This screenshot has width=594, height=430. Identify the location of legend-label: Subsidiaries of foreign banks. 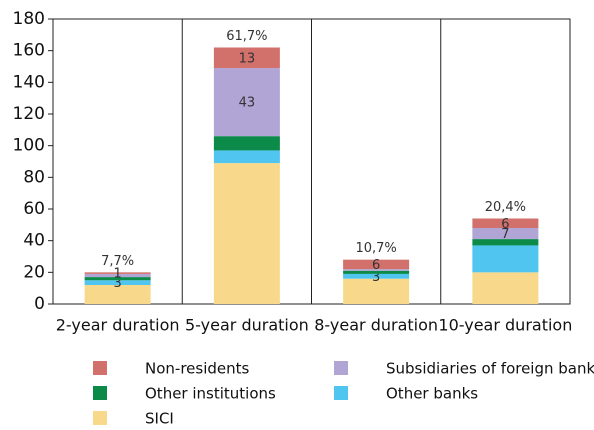
(490, 369).